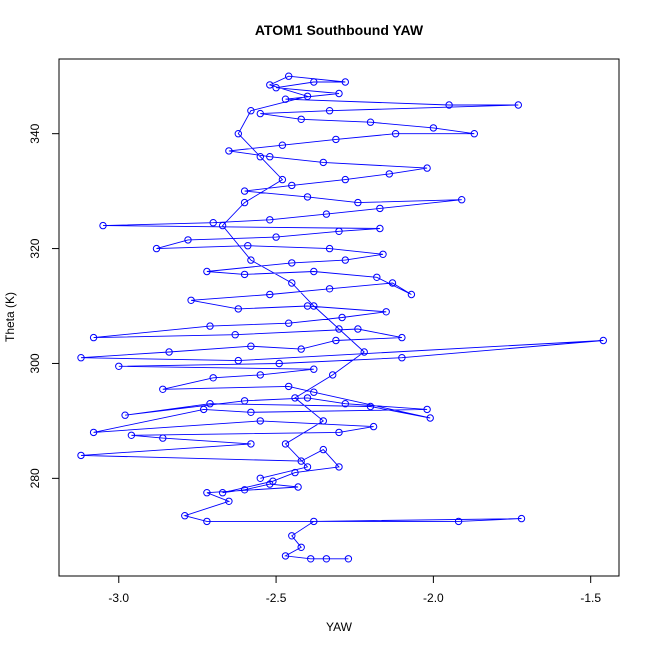 The width and height of the screenshot is (650, 650). I want to click on x-tick-label: -3.0, so click(118, 598).